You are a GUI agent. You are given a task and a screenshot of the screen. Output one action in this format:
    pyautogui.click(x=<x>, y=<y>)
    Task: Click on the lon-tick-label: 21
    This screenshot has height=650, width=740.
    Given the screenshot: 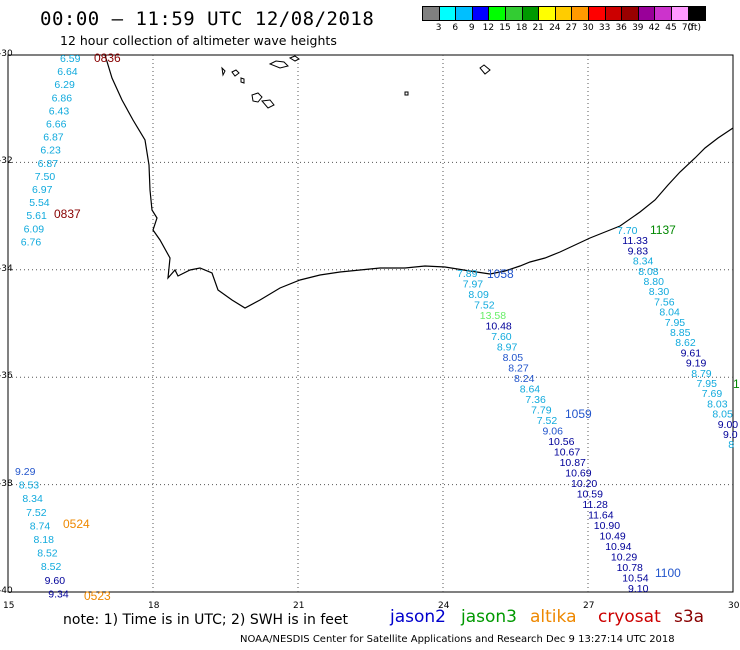 What is the action you would take?
    pyautogui.click(x=299, y=606)
    